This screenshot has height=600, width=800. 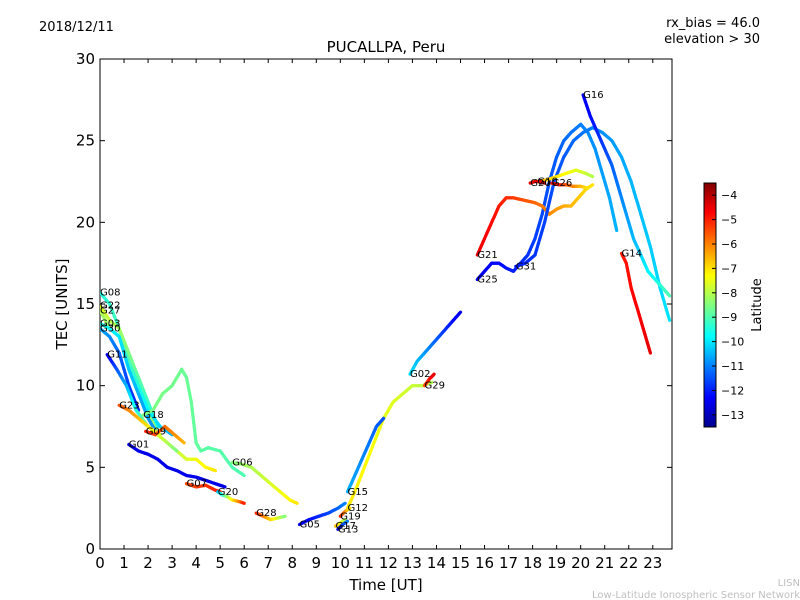 I want to click on x-tick-label: 21, so click(x=604, y=563).